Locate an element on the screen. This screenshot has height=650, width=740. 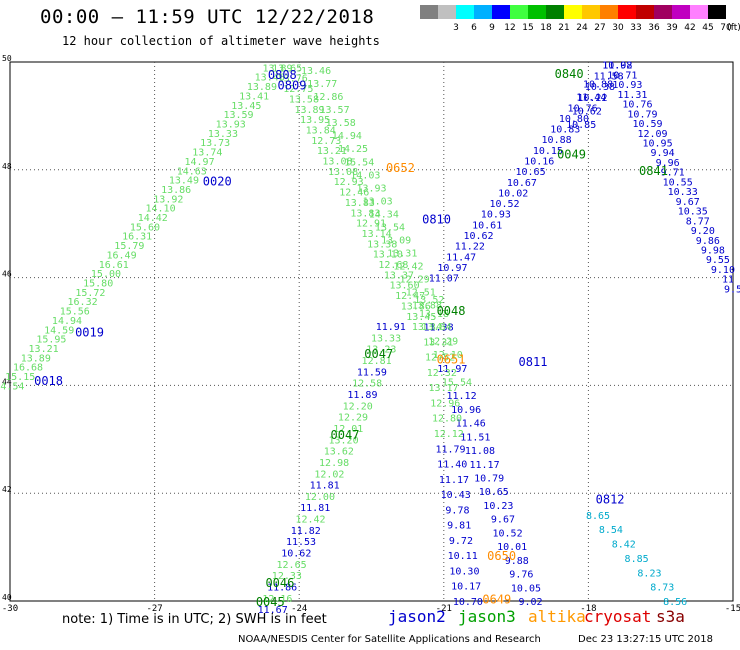
swh-value-label: 13.59 is located at coordinates (238, 115).